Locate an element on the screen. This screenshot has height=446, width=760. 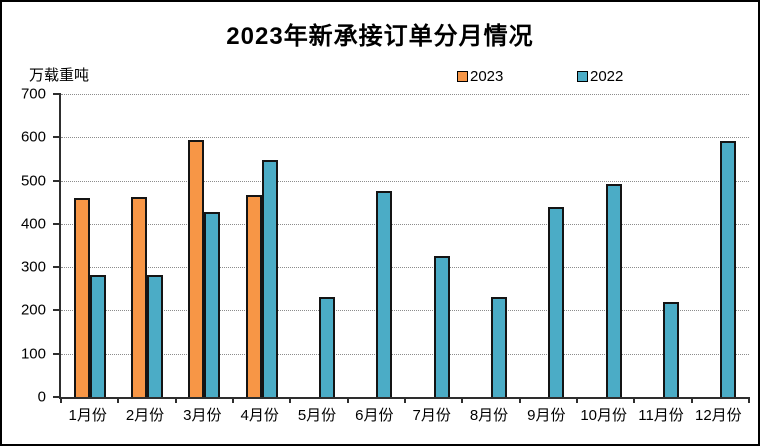
bar-2022-10月份 is located at coordinates (613, 290).